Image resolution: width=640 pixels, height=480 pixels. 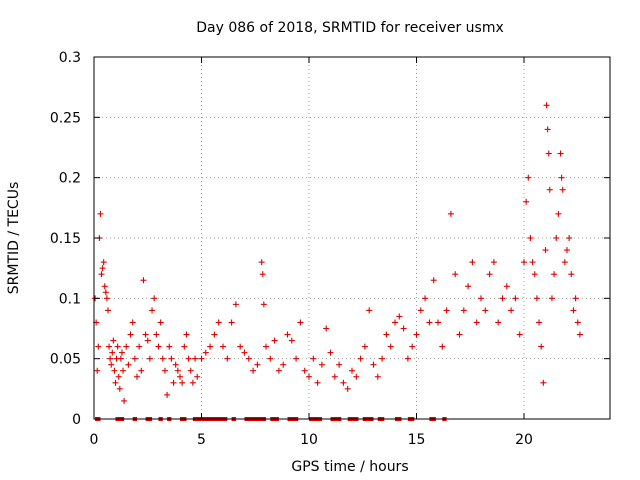 What do you see at coordinates (76, 420) in the screenshot?
I see `y-tick-label: 0` at bounding box center [76, 420].